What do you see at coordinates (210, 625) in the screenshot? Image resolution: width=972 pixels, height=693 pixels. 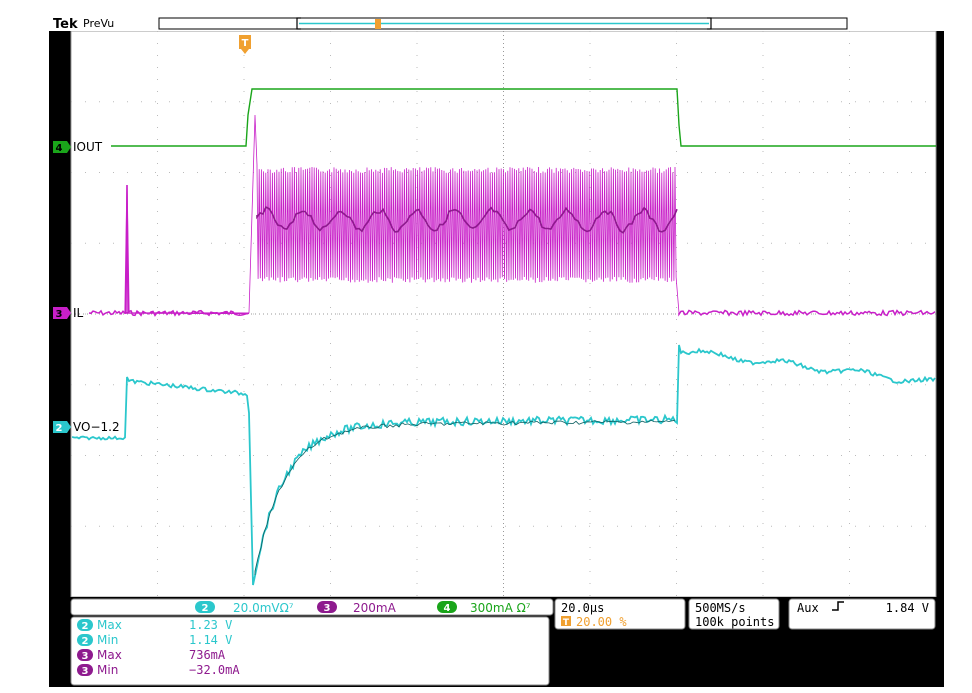 I see `measurement-value: 1.23 V` at bounding box center [210, 625].